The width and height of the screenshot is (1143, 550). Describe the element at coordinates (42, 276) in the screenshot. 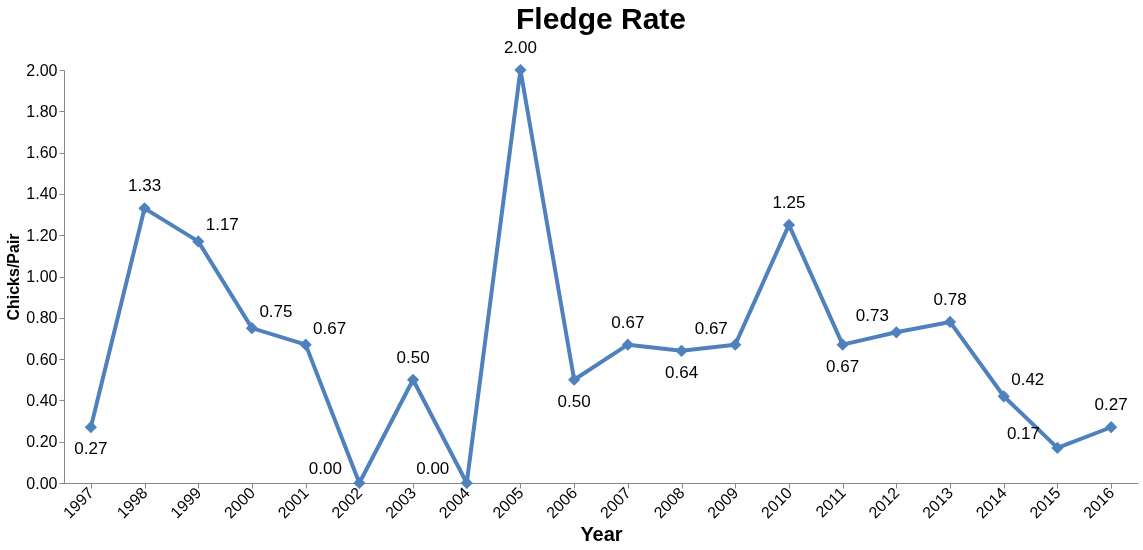

I see `y-tick-label: 1.00` at that location.